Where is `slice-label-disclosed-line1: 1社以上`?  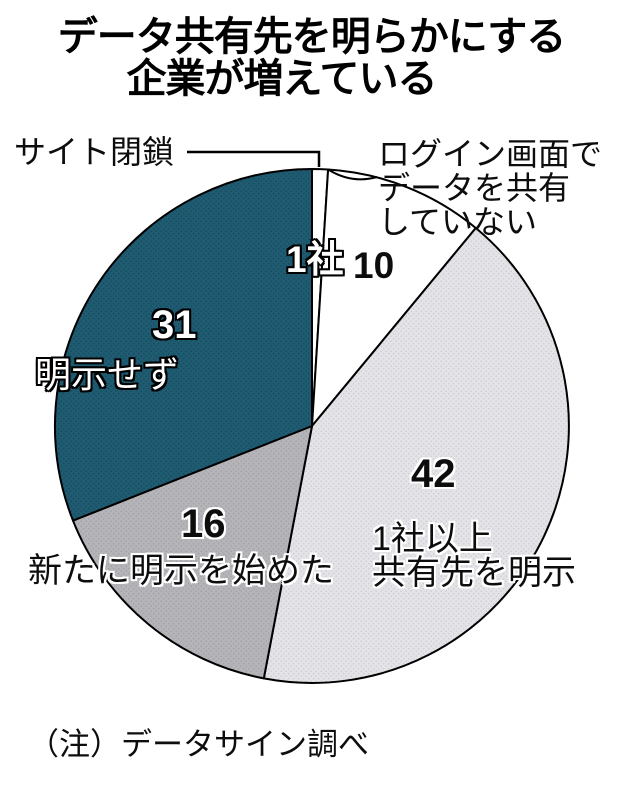
slice-label-disclosed-line1: 1社以上 is located at coordinates (432, 539).